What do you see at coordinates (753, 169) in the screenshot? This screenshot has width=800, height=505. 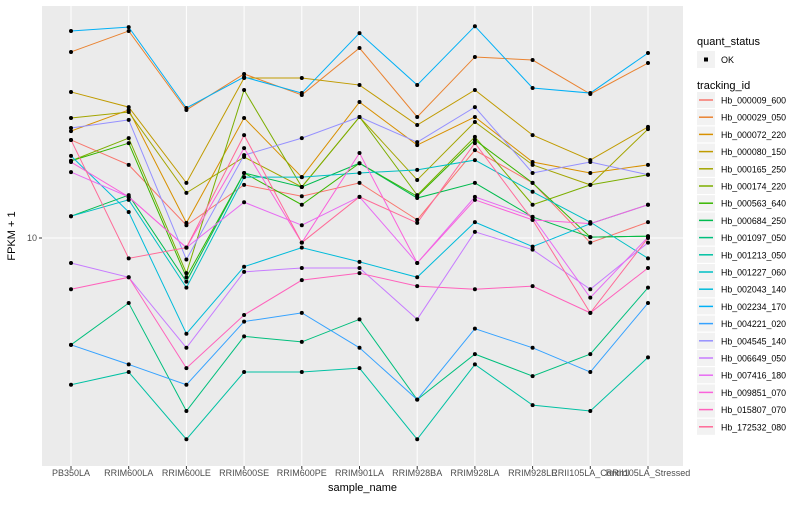 I see `legend-label: Hb_000165_250` at bounding box center [753, 169].